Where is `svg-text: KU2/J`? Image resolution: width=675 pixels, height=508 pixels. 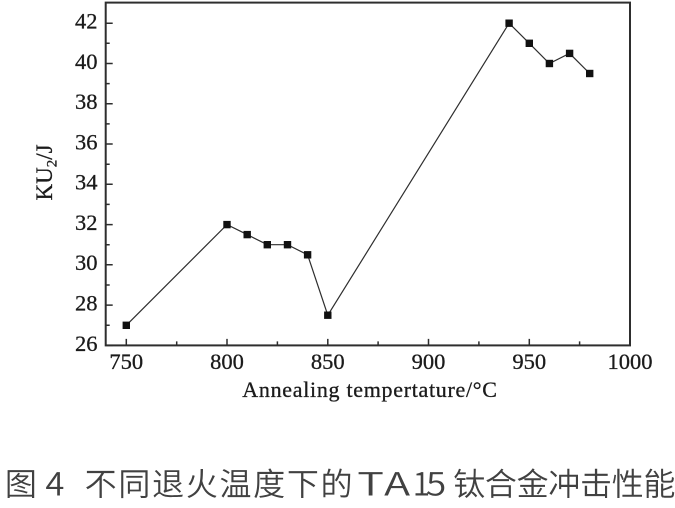 svg-text: KU2/J is located at coordinates (46, 172).